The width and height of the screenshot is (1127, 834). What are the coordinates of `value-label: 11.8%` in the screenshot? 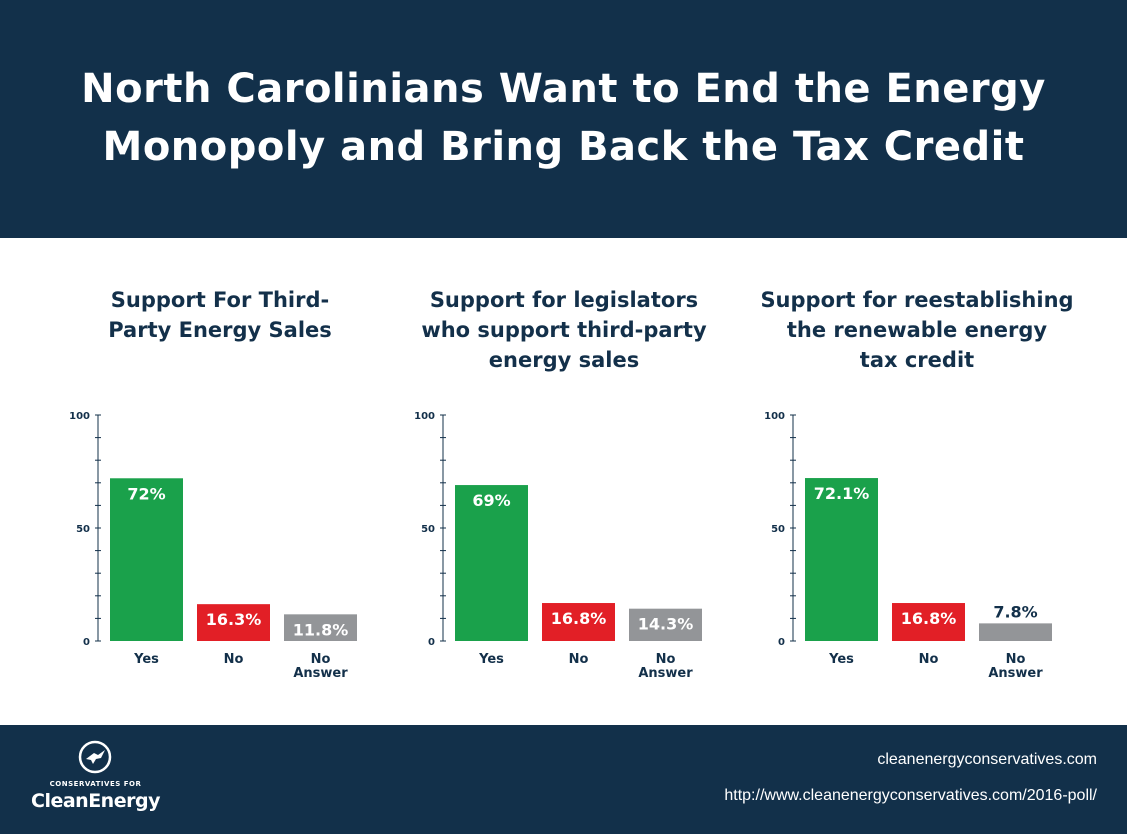 It's located at (321, 629).